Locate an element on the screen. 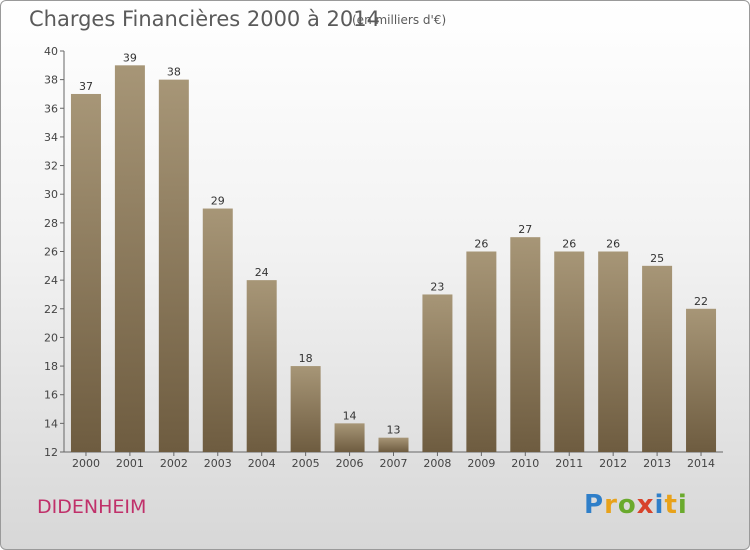 This screenshot has width=750, height=550. data-label: 23 is located at coordinates (437, 286).